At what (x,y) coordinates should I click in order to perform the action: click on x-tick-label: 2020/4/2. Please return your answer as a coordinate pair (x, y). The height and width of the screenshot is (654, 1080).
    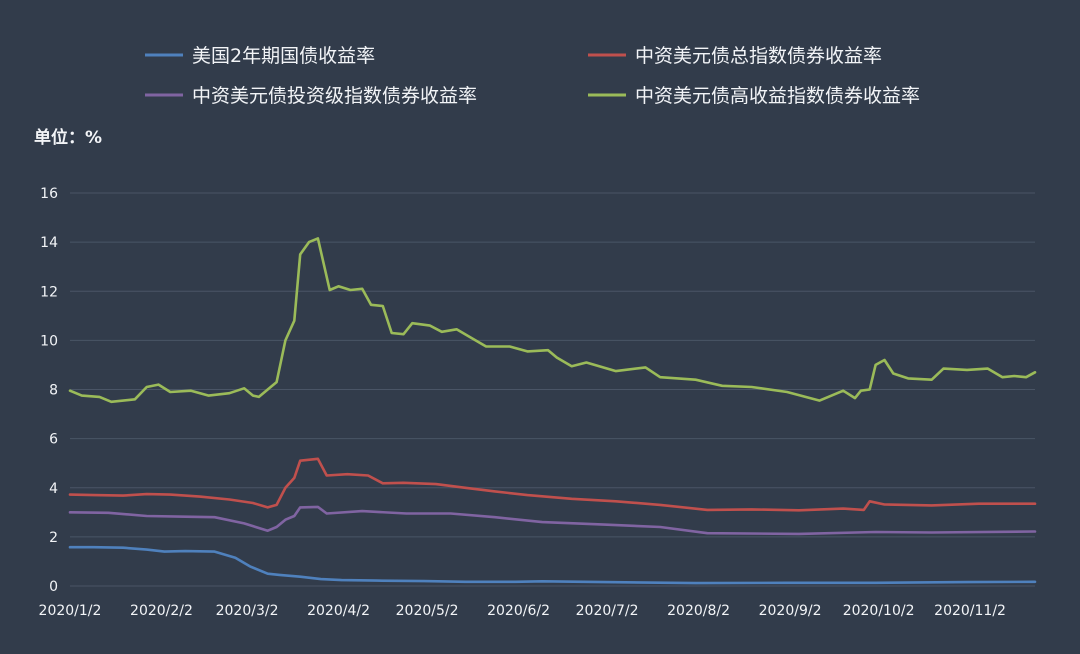
    Looking at the image, I should click on (338, 611).